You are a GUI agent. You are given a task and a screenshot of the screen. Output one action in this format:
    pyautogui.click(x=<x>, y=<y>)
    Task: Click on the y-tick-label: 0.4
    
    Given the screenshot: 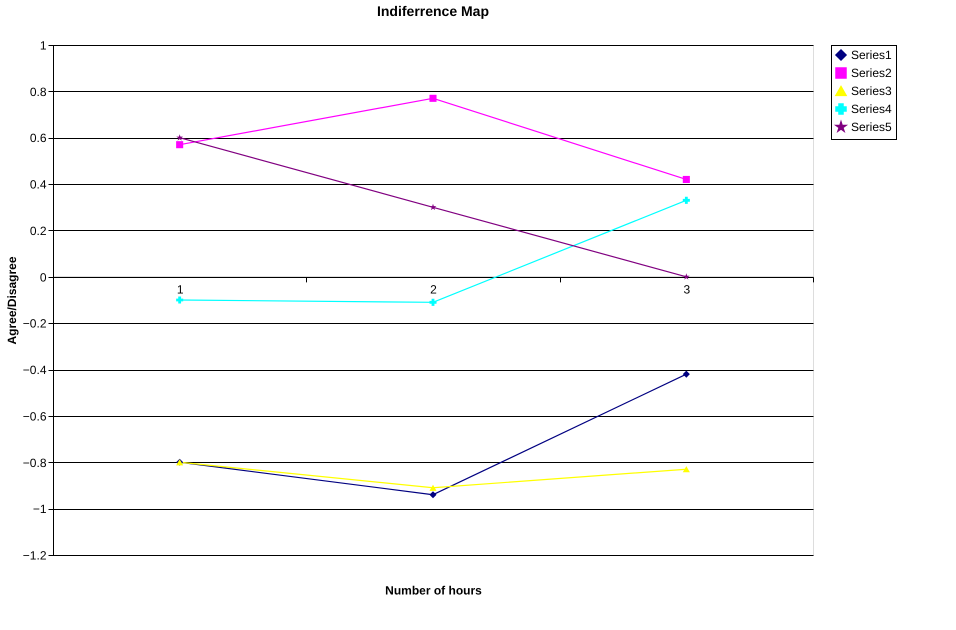 What is the action you would take?
    pyautogui.click(x=38, y=185)
    